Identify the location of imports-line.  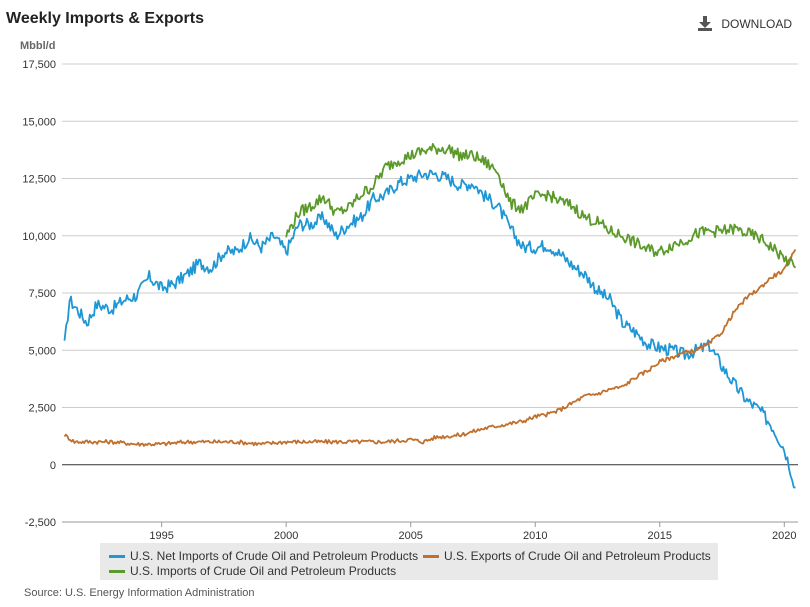
(541, 205).